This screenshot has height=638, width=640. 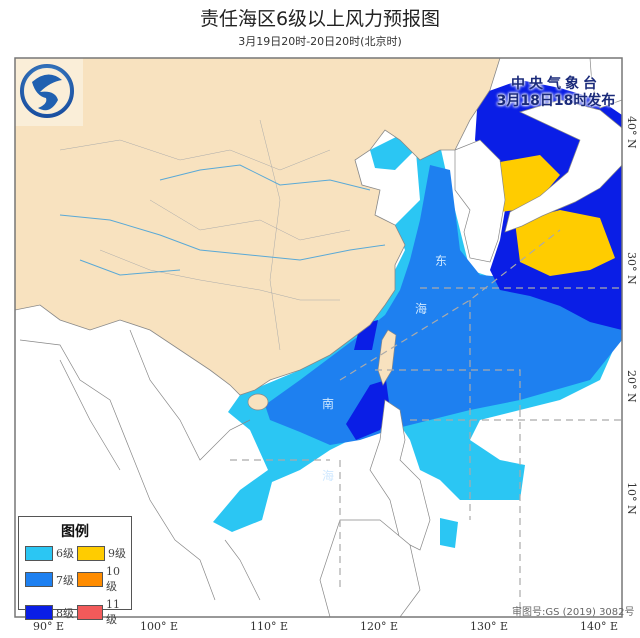 I want to click on legend-label: 7级, so click(x=65, y=580).